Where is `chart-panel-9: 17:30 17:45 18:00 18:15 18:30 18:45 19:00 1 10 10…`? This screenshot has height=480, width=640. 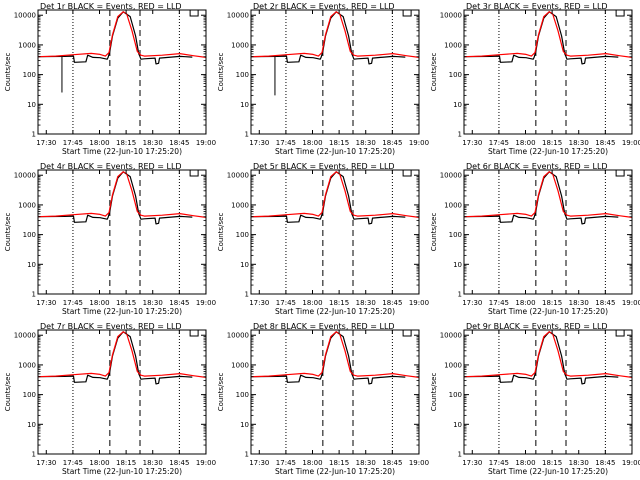
chart-panel-9: 17:30 17:45 18:00 18:15 18:30 18:45 19:00 1 10 10… is located at coordinates (535, 399).